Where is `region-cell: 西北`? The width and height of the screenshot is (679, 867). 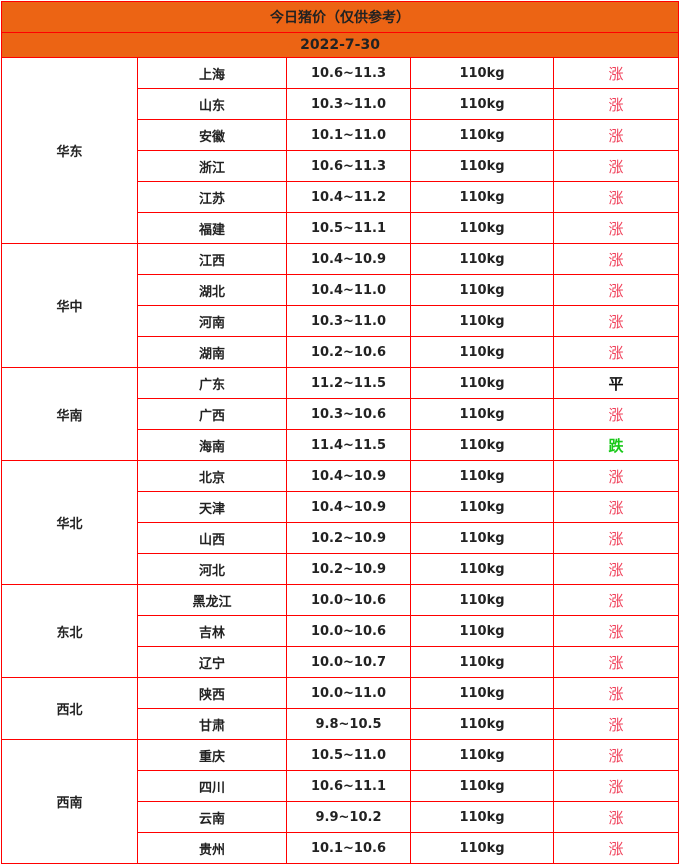
region-cell: 西北 is located at coordinates (69, 708).